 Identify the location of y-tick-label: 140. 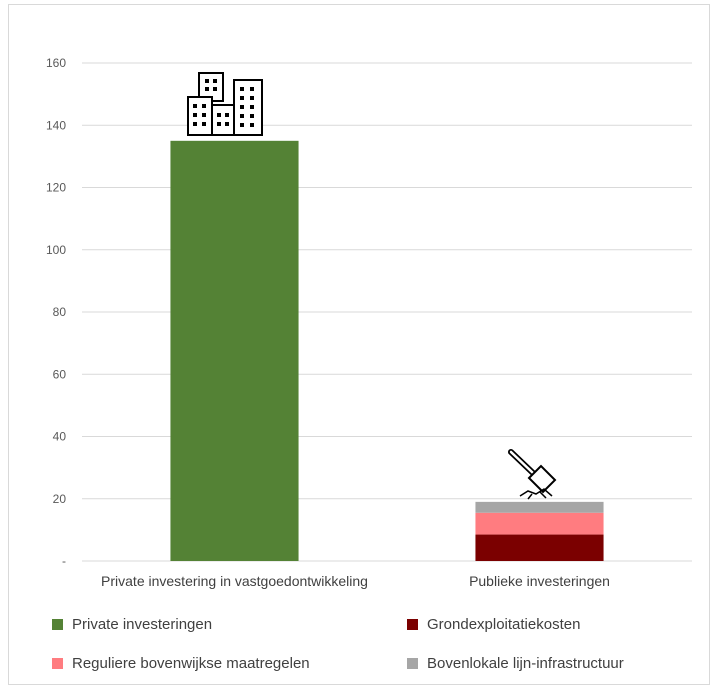
(56, 125).